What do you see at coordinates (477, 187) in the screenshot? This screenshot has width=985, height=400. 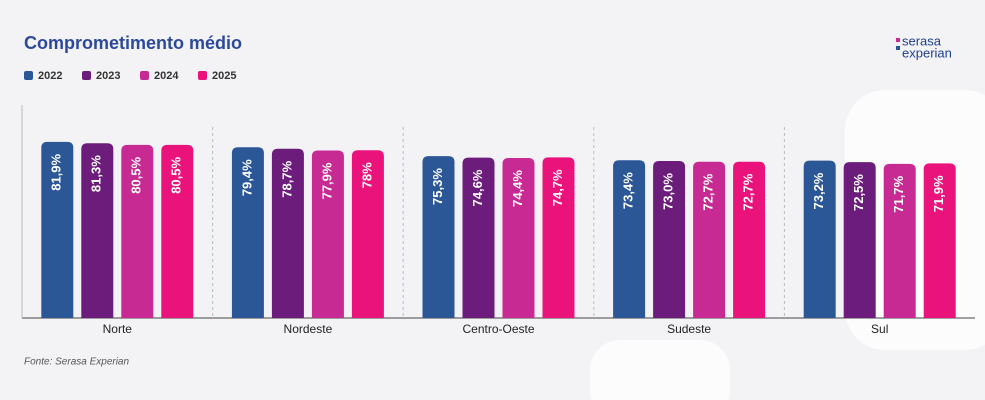 I see `value-label: 74,6%` at bounding box center [477, 187].